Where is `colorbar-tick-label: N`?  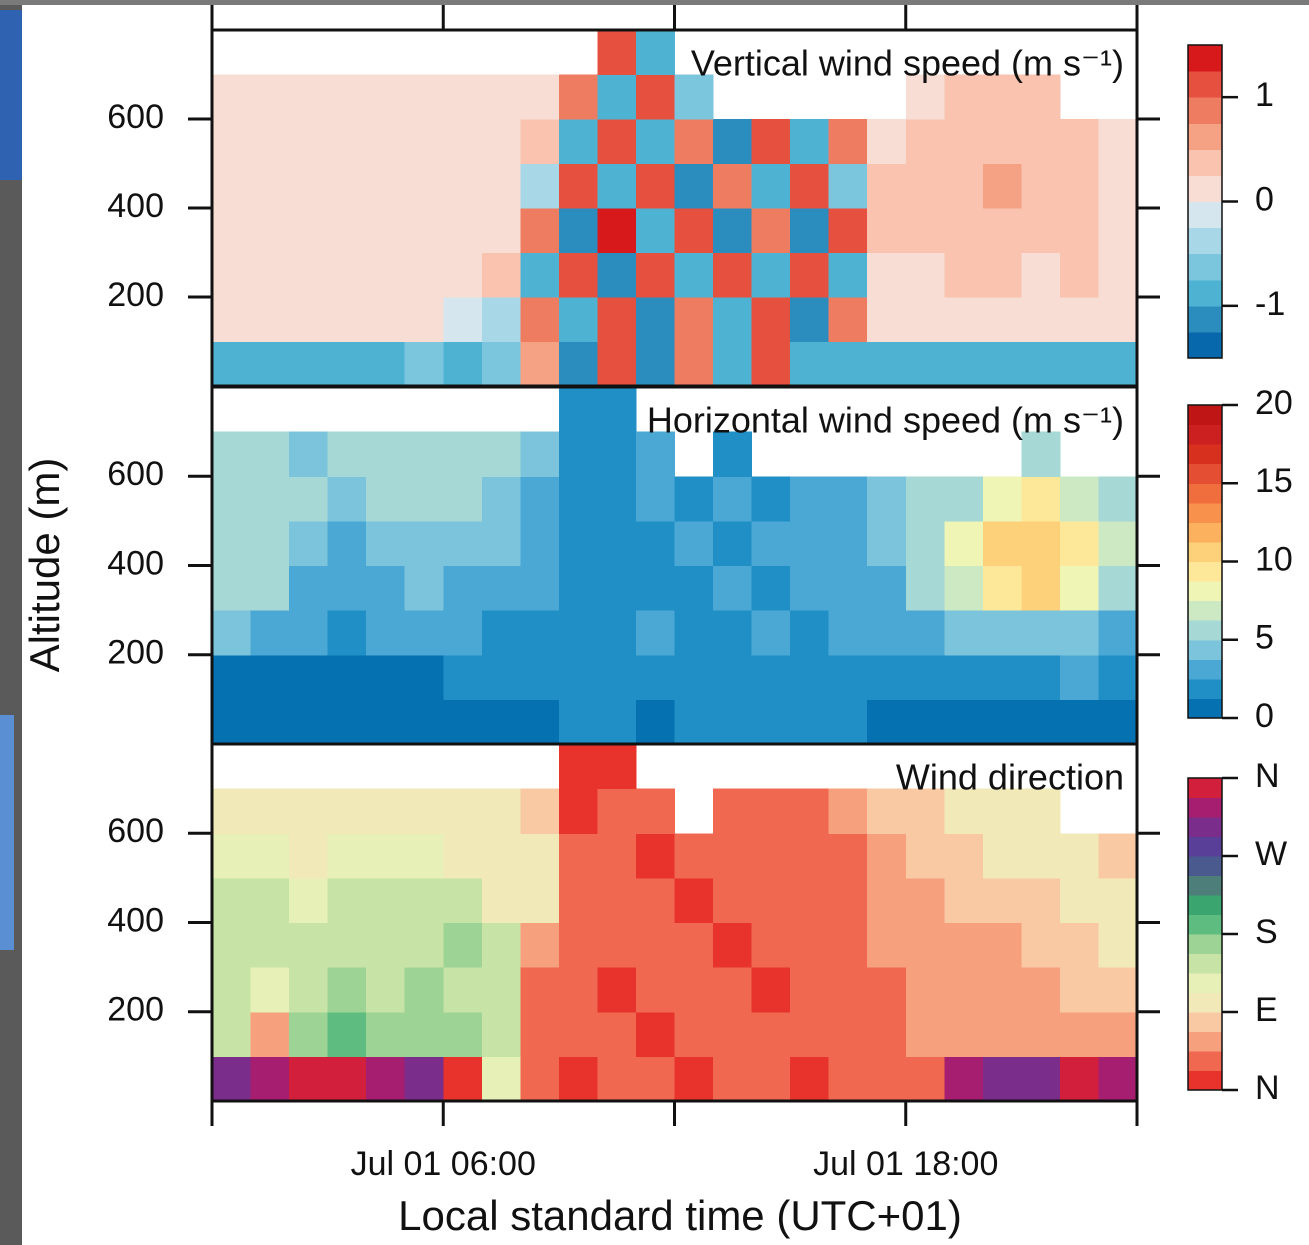 colorbar-tick-label: N is located at coordinates (1267, 776).